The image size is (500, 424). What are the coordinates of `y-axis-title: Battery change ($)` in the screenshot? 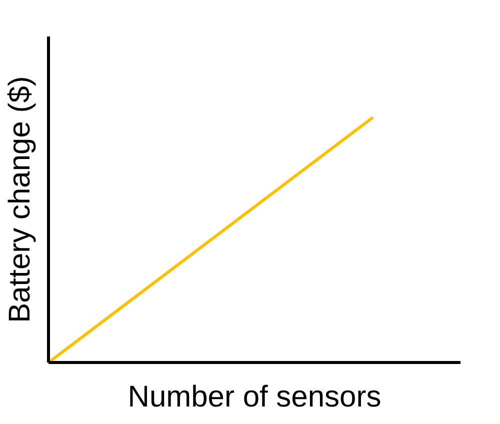 It's located at (20, 199).